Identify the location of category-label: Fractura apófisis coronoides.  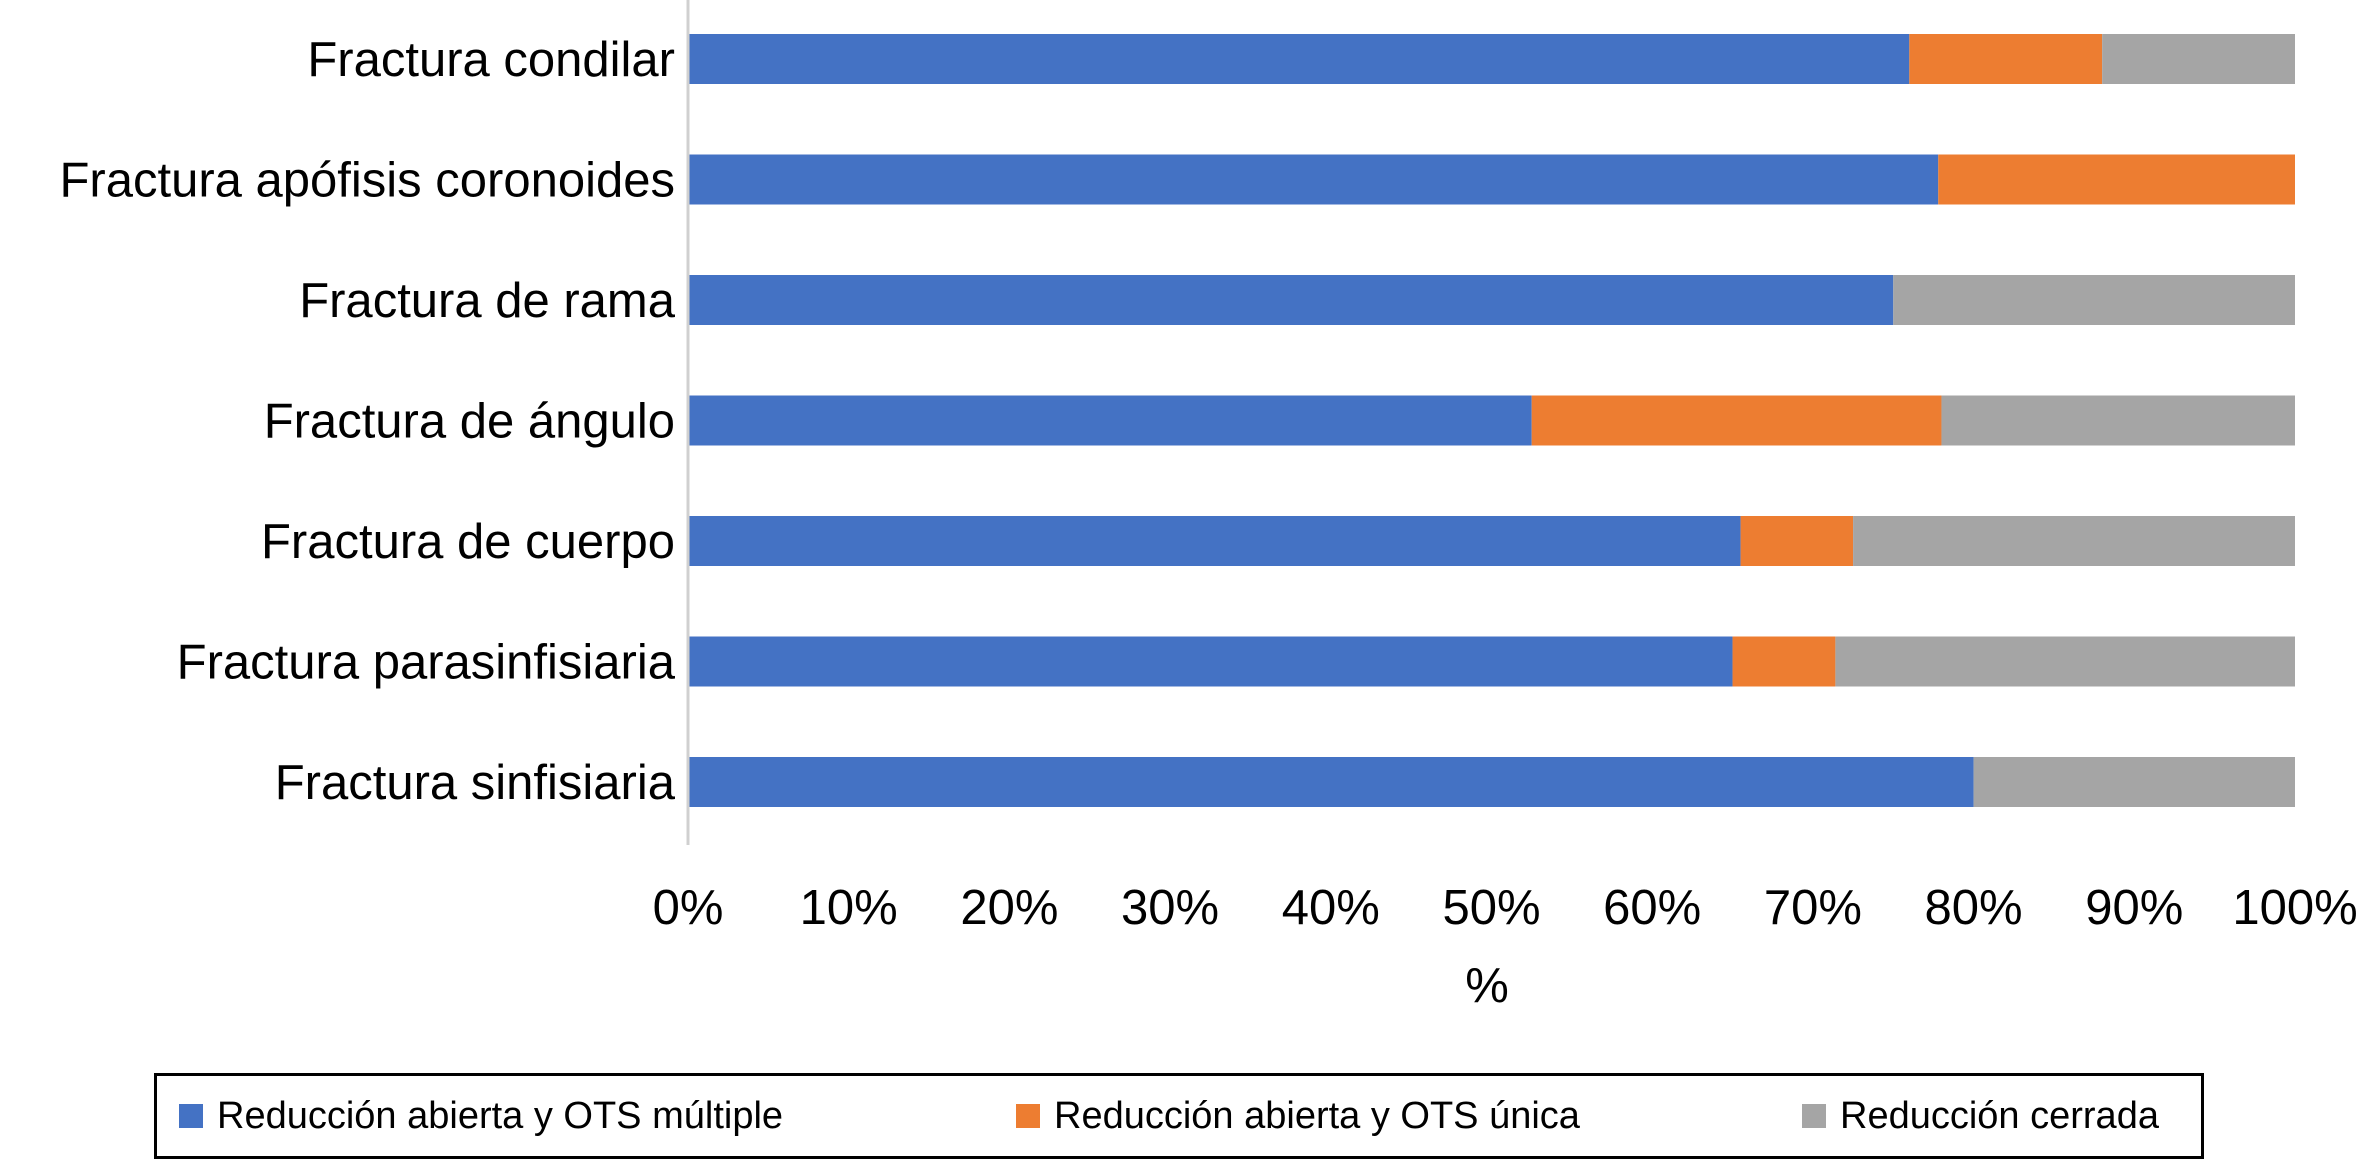
(367, 181).